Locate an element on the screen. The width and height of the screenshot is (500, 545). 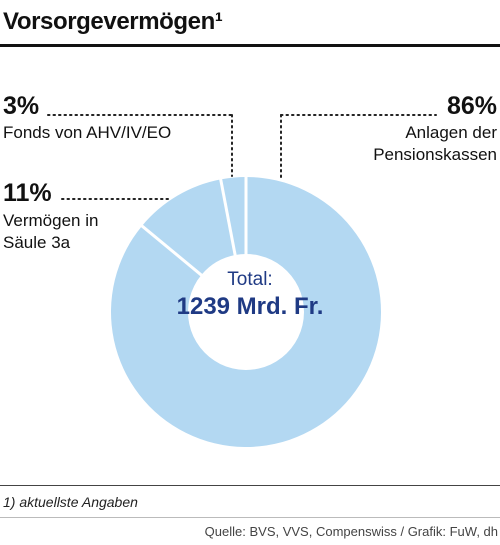
slice-percent-ahv: 3% is located at coordinates (21, 106).